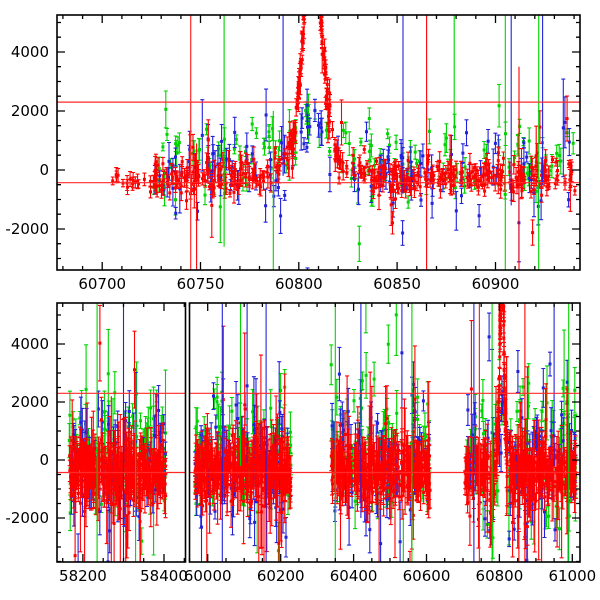 The height and width of the screenshot is (600, 600). I want to click on x-tick-label: 58400, so click(164, 576).